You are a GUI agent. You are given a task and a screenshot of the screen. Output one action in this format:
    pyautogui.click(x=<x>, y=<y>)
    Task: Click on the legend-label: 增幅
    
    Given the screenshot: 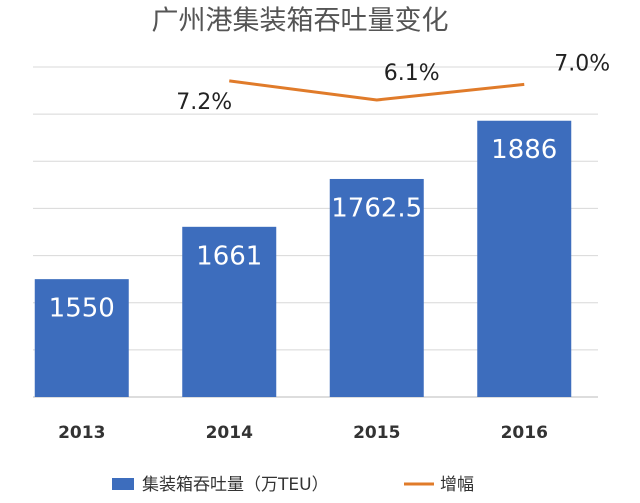 What is the action you would take?
    pyautogui.click(x=457, y=485)
    